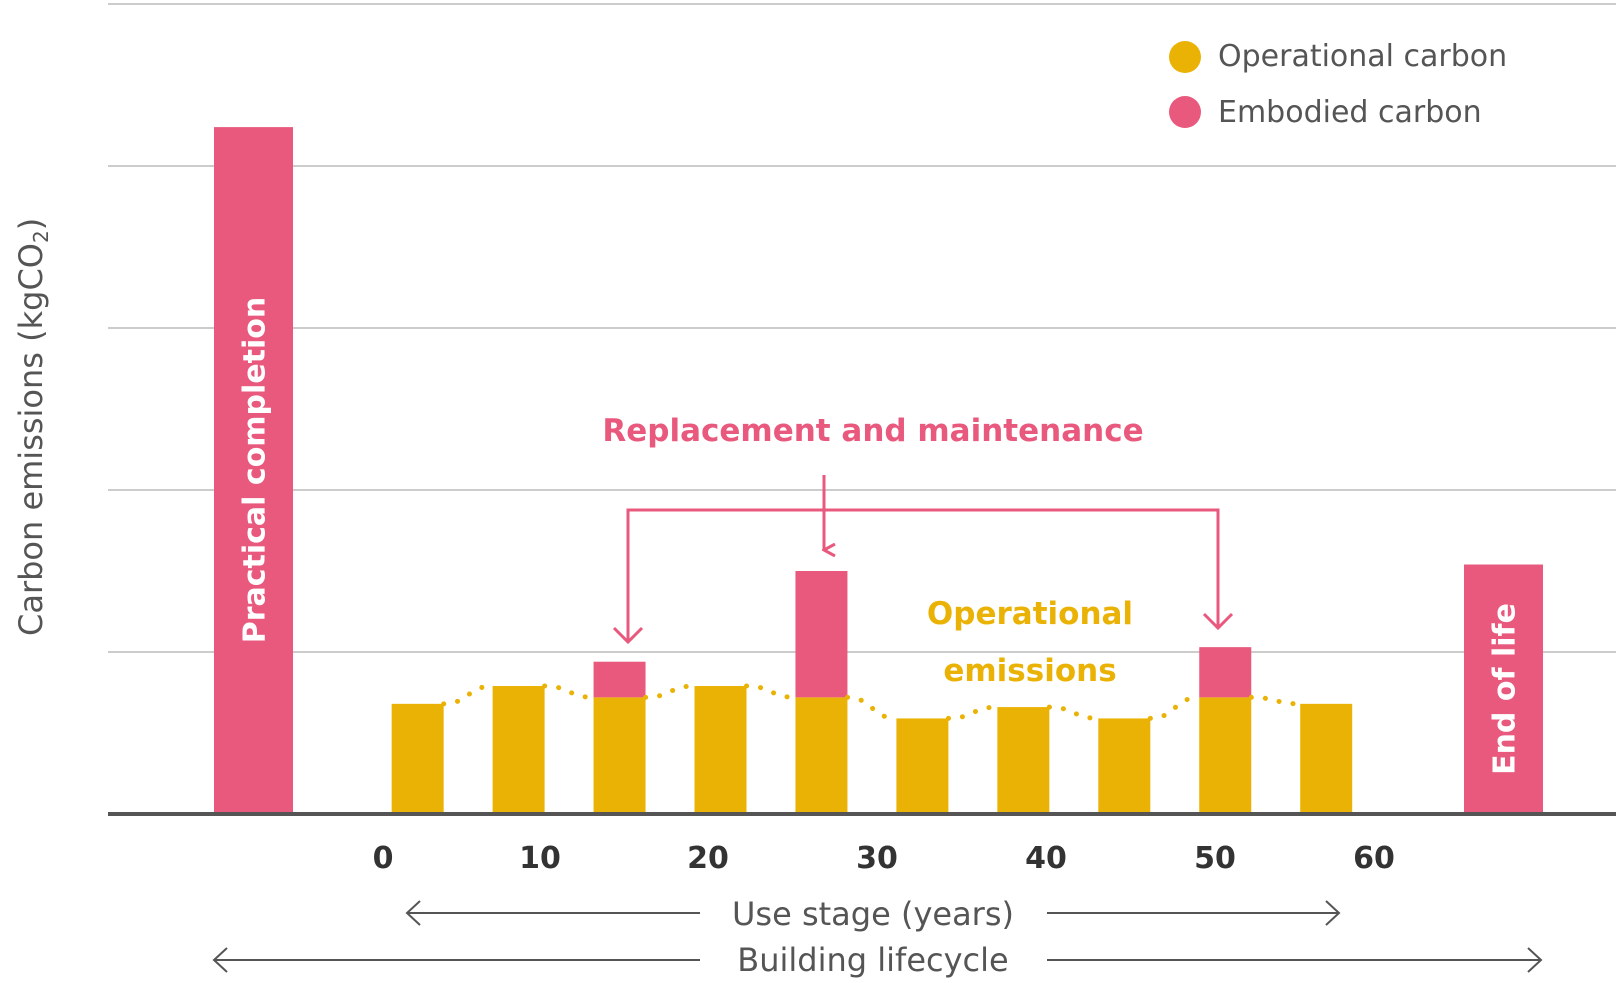 Image resolution: width=1616 pixels, height=983 pixels. Describe the element at coordinates (1362, 56) in the screenshot. I see `legend-label-operational: Operational carbon` at that location.